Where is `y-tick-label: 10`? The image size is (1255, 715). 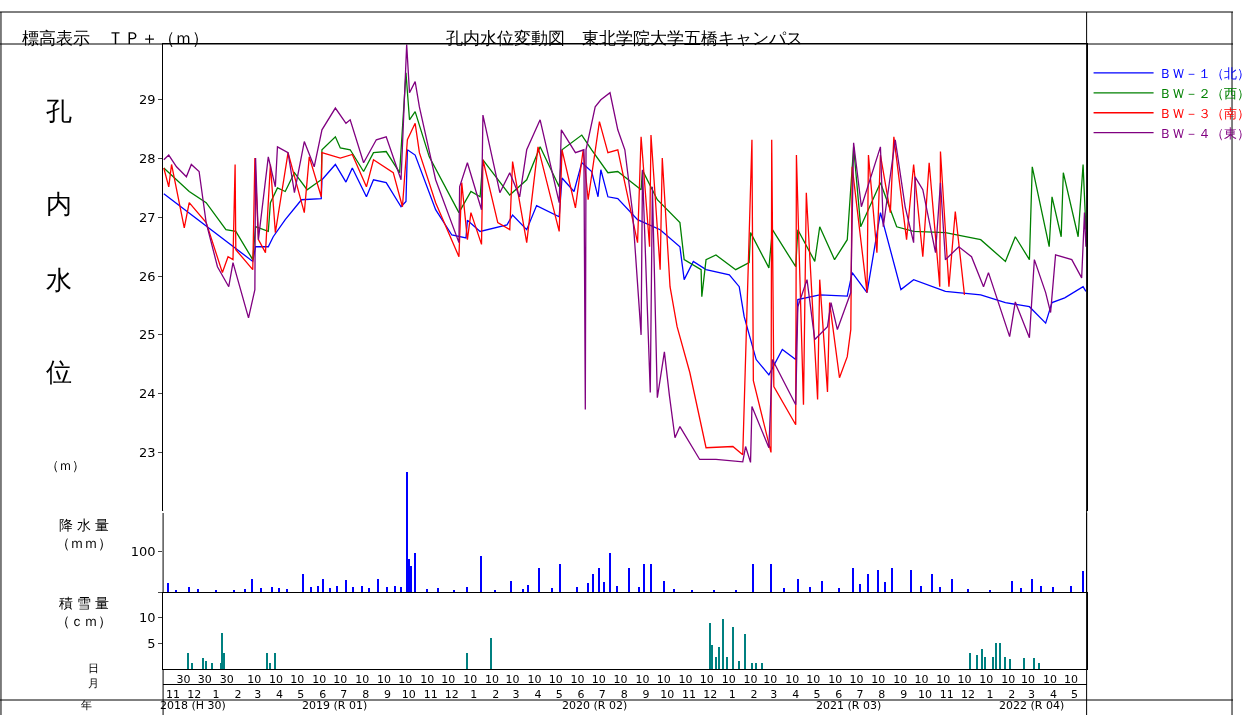
y-tick-label: 10 is located at coordinates (147, 618).